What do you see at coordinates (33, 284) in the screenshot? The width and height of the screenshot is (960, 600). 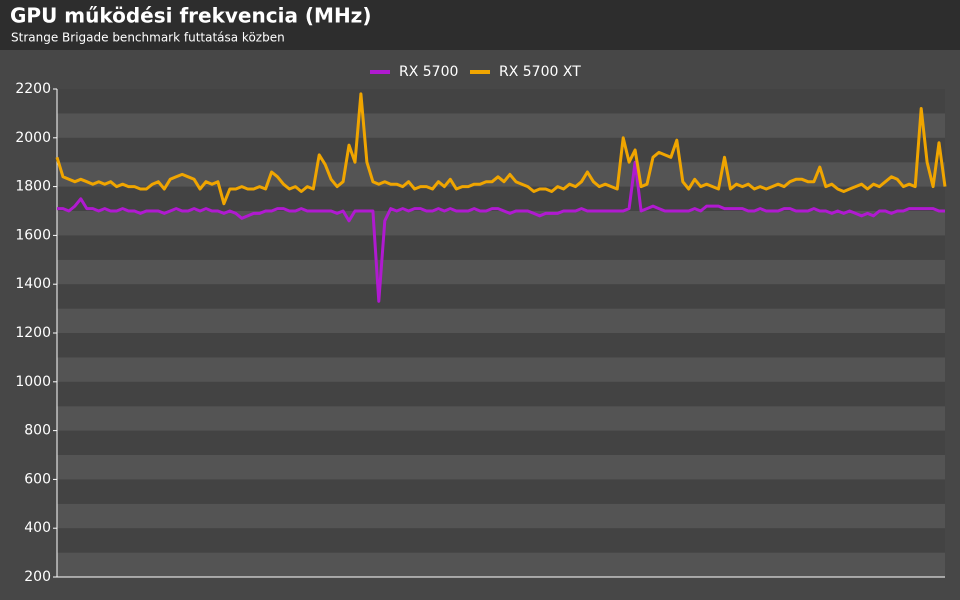 I see `y-tick-label: 1400` at bounding box center [33, 284].